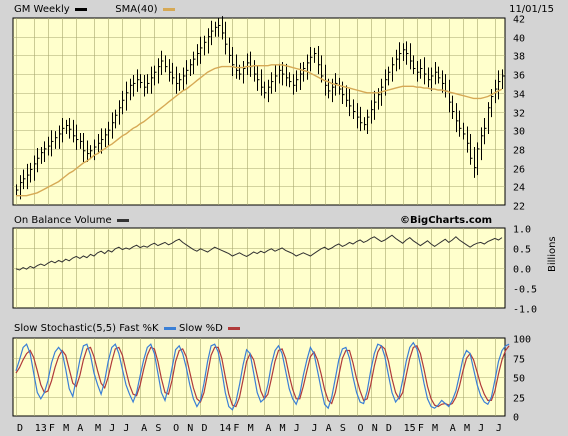 The height and width of the screenshot is (436, 568). Describe the element at coordinates (297, 428) in the screenshot. I see `x-month-label-18: J` at that location.